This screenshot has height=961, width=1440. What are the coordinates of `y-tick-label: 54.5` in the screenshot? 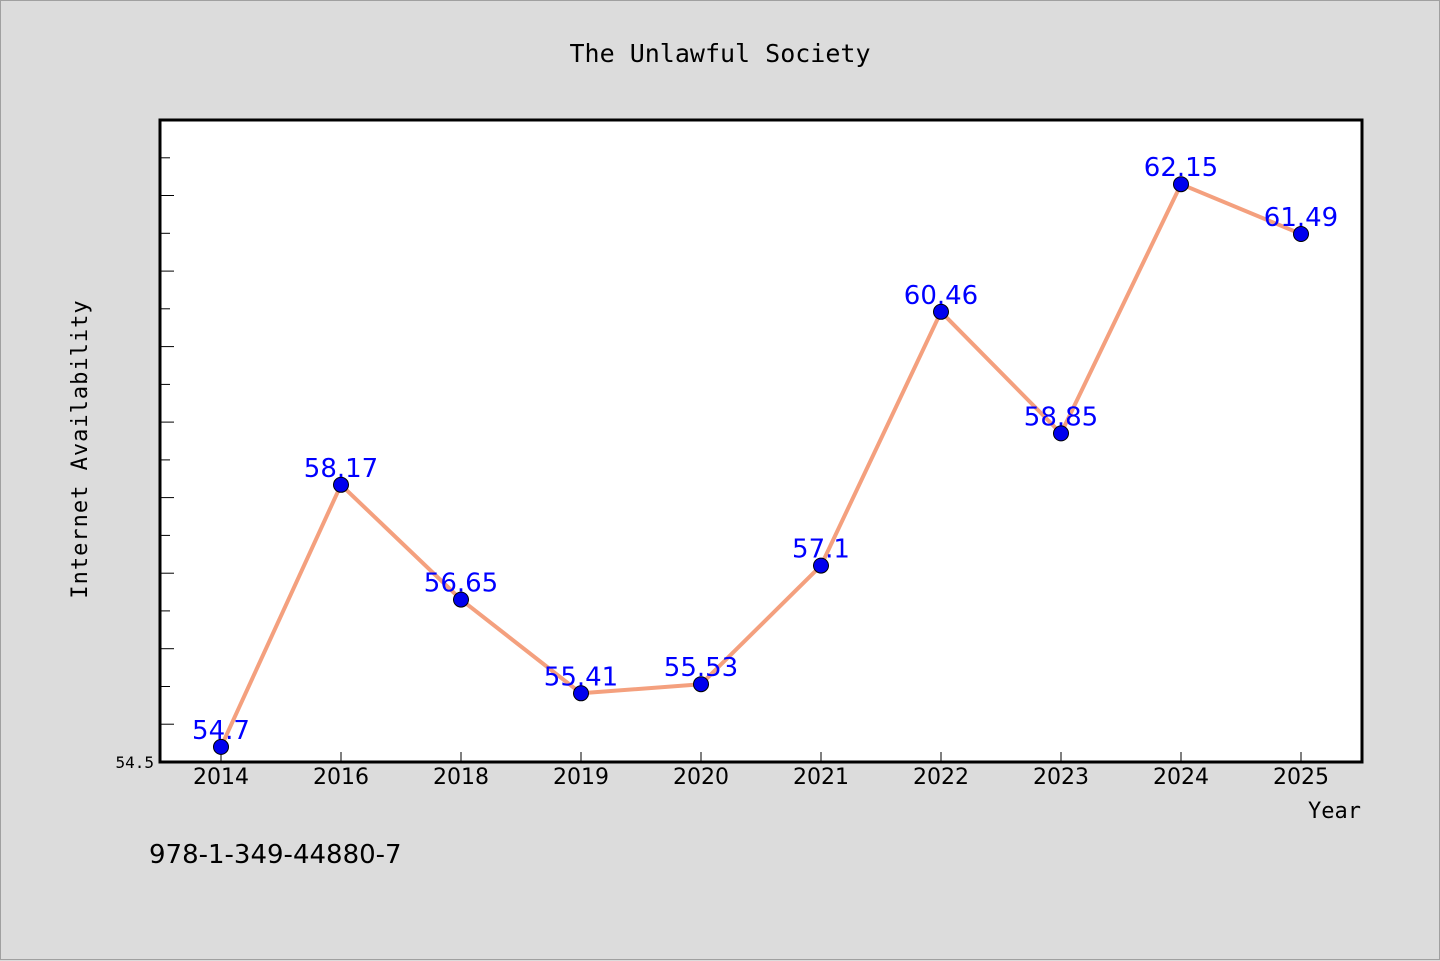 It's located at (134, 762).